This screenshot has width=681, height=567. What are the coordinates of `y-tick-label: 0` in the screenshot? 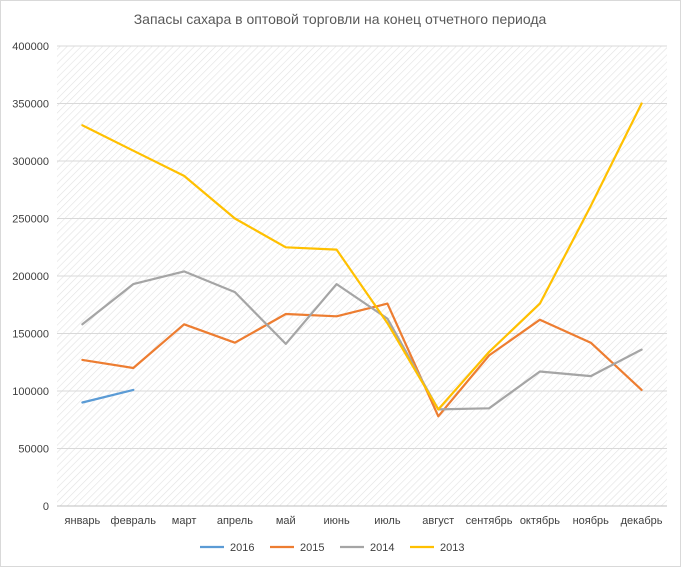 It's located at (46, 507).